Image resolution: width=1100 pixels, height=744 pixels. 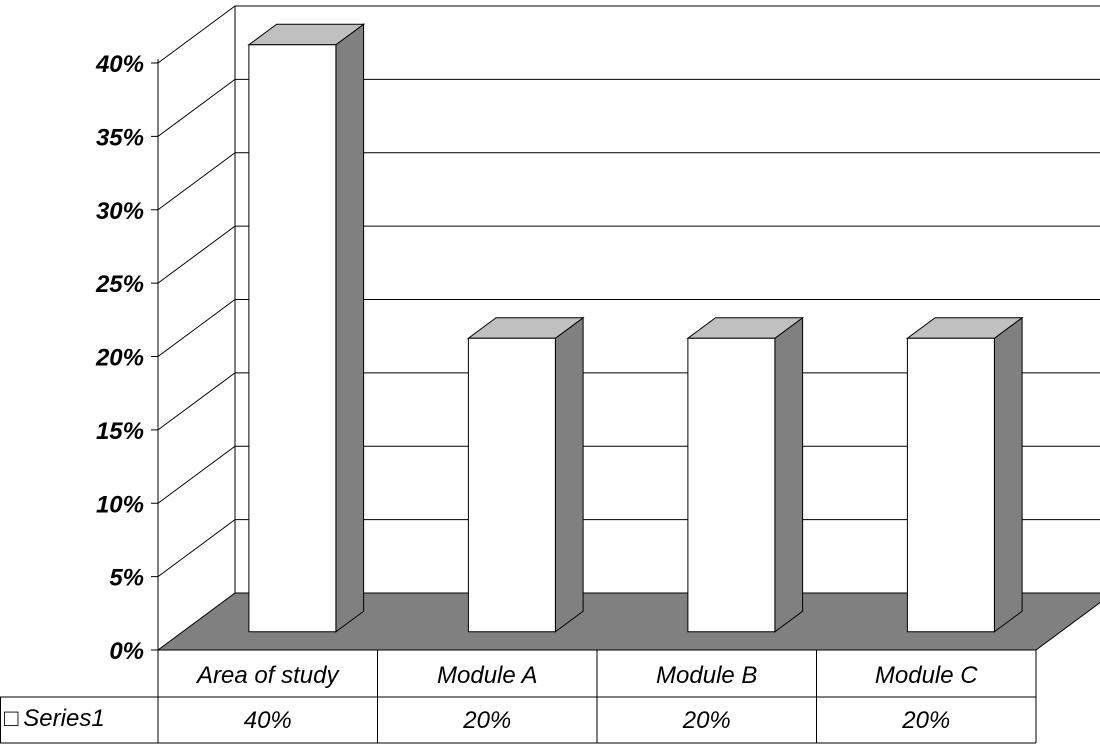 I want to click on chart-floor, so click(x=628, y=621).